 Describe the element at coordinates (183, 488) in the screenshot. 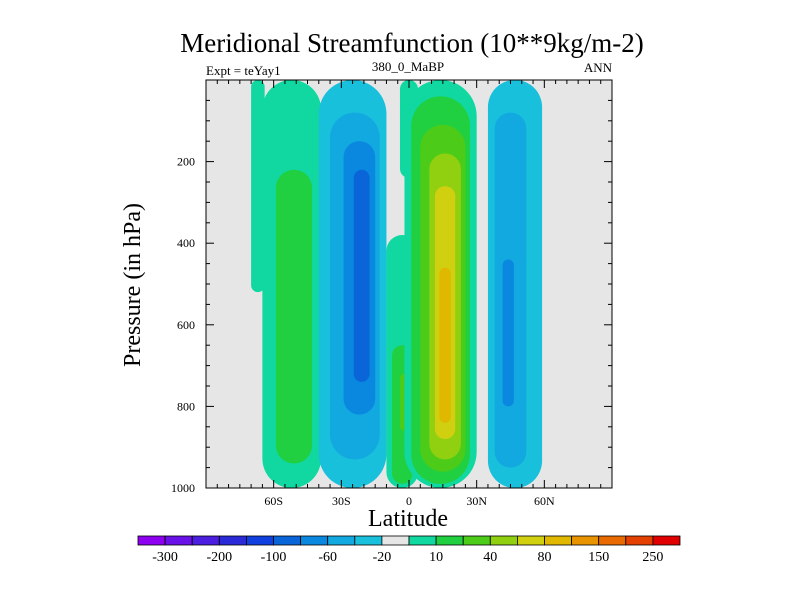

I see `y-tick-label: 1000` at that location.